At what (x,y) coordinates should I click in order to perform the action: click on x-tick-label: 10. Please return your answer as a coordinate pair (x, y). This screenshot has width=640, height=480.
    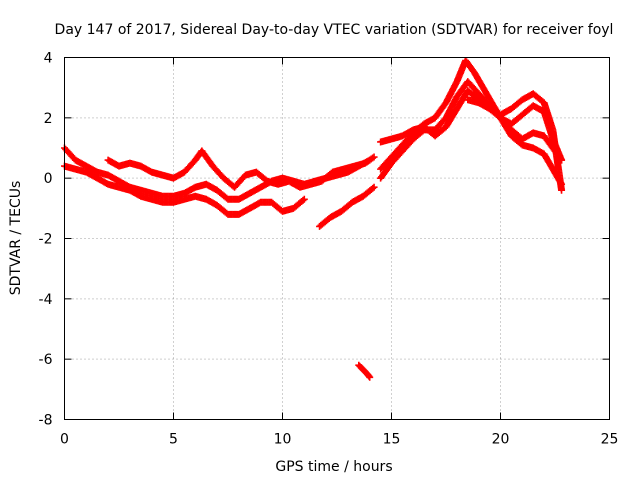
    Looking at the image, I should click on (283, 440).